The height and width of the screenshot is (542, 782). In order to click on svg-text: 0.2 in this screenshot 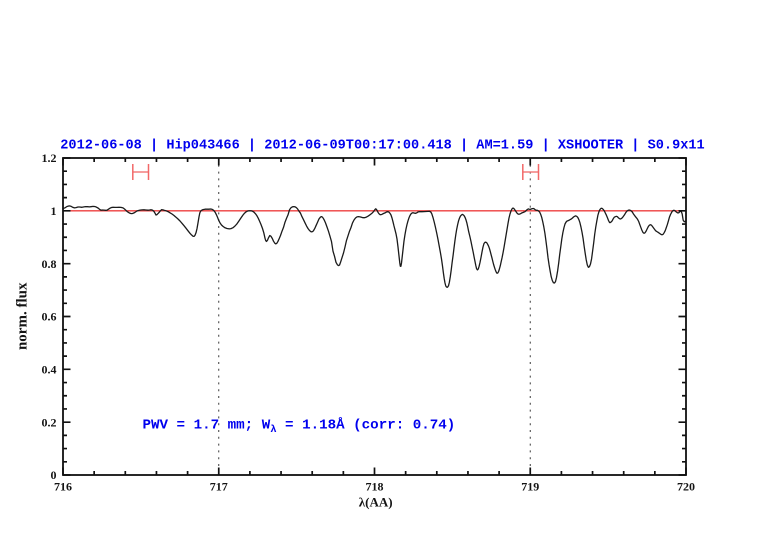, I will do `click(49, 422)`.